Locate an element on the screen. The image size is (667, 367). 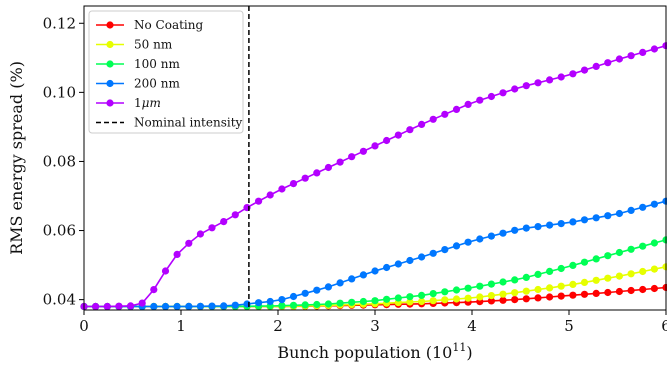
y-tick-label: 0.12 is located at coordinates (59, 23).